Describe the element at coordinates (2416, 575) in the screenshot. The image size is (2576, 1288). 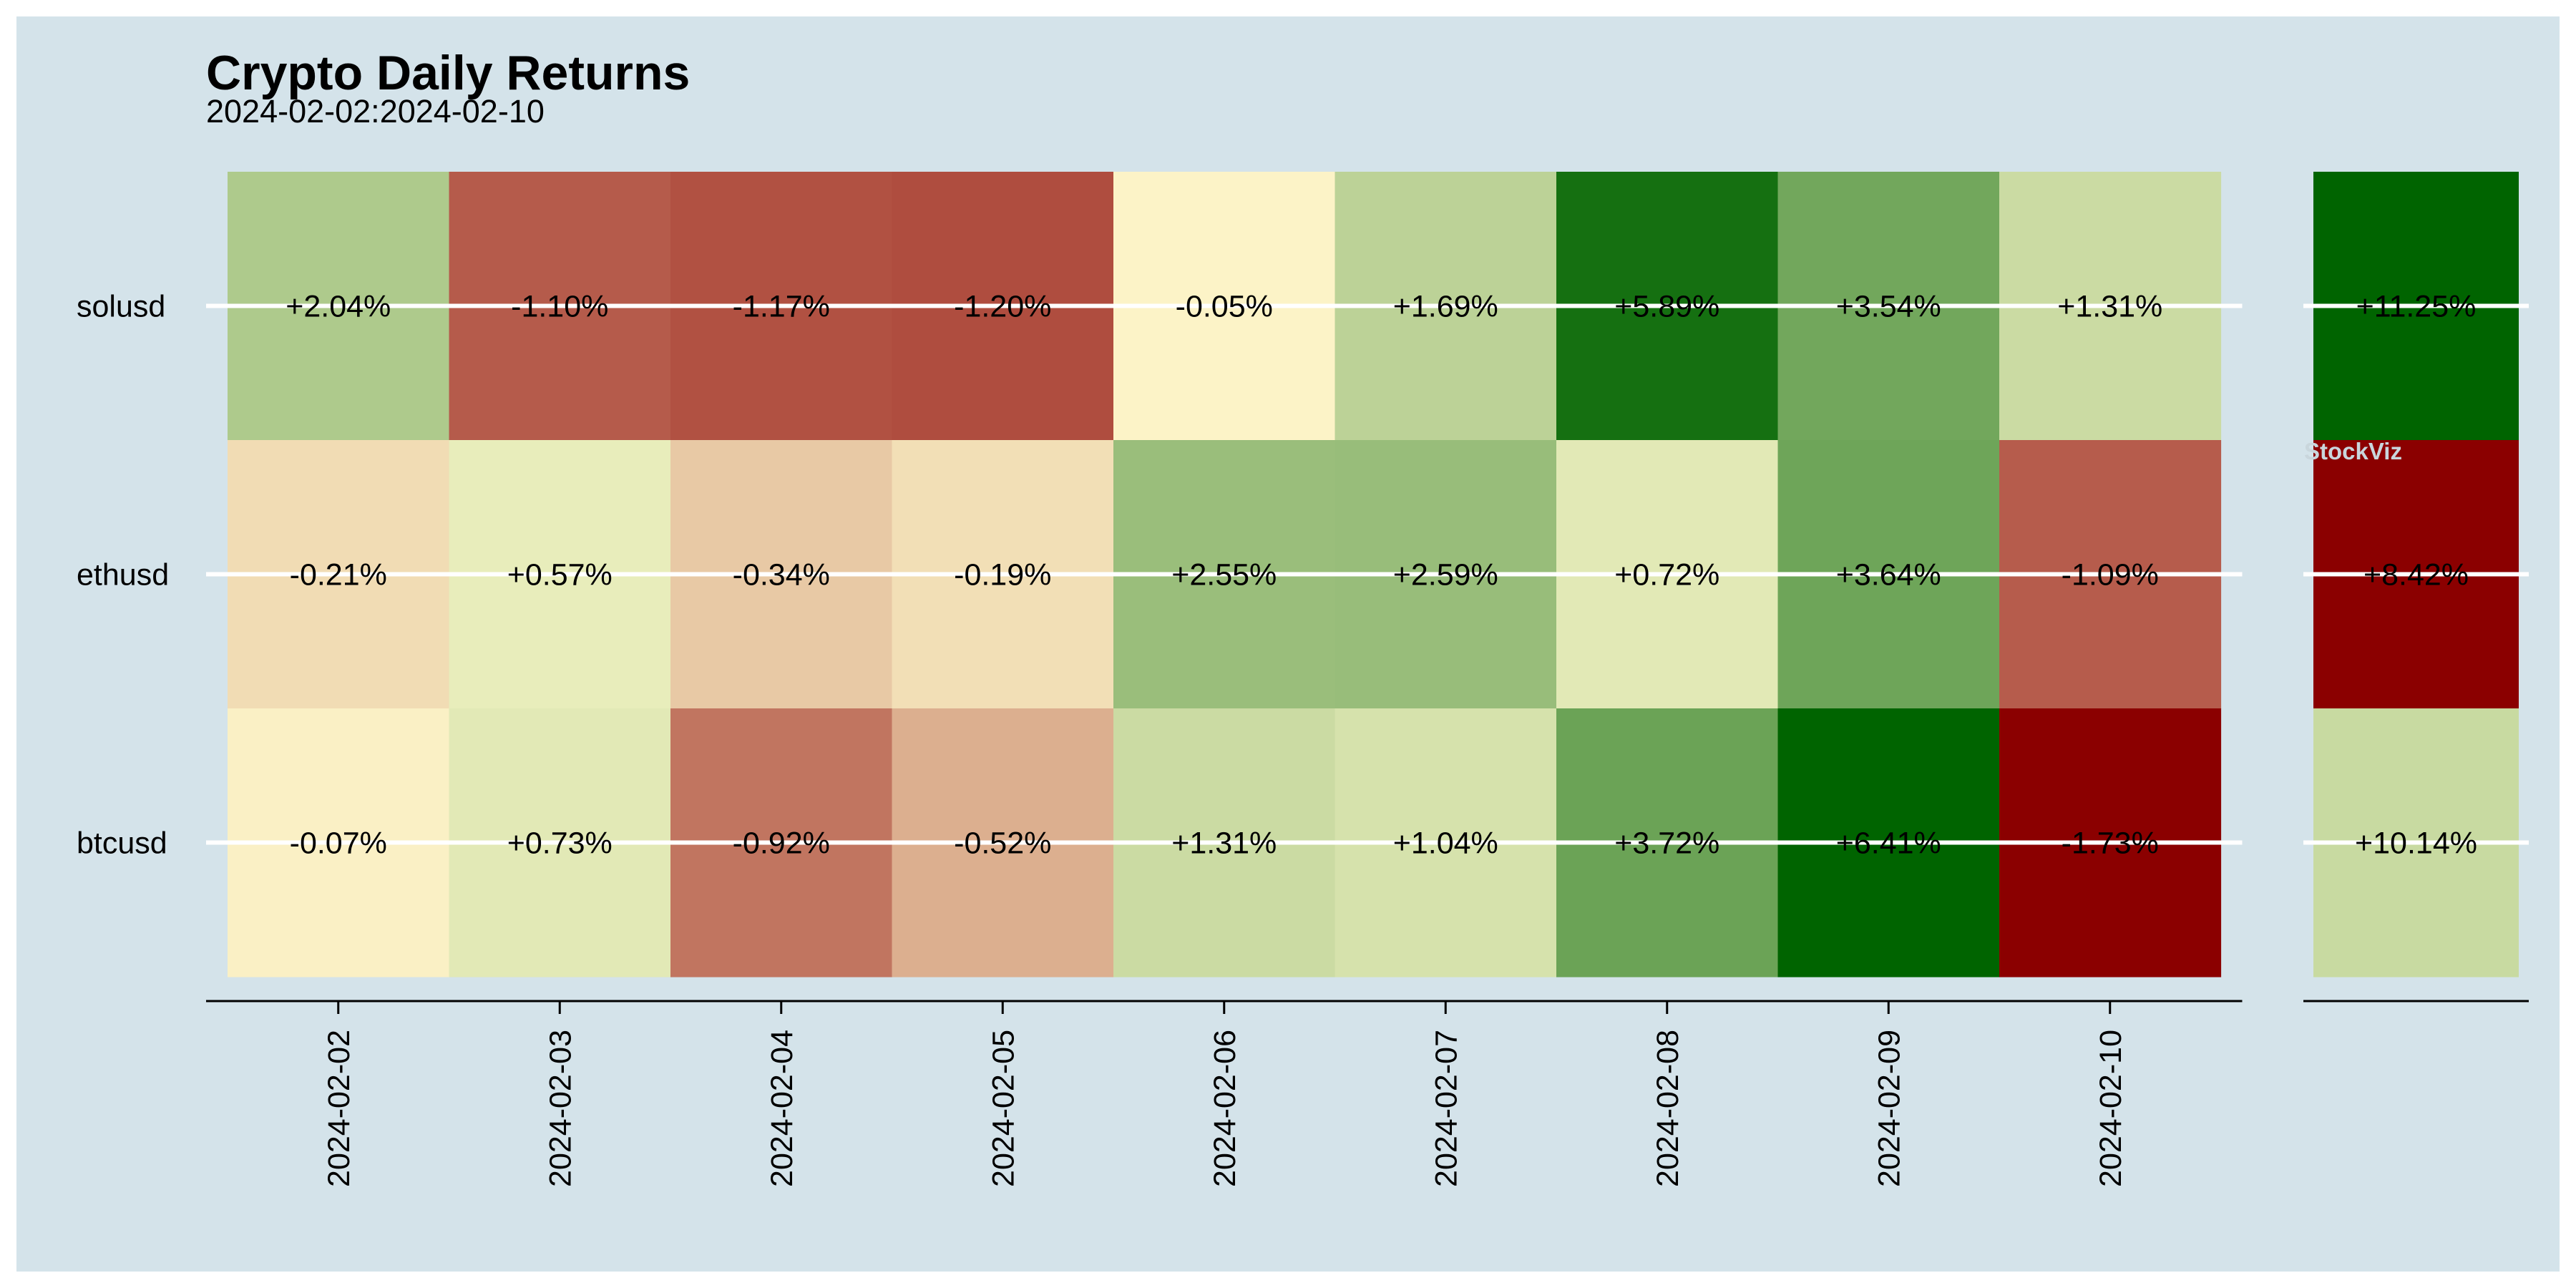
I see `total-value-label: +8.42%` at that location.